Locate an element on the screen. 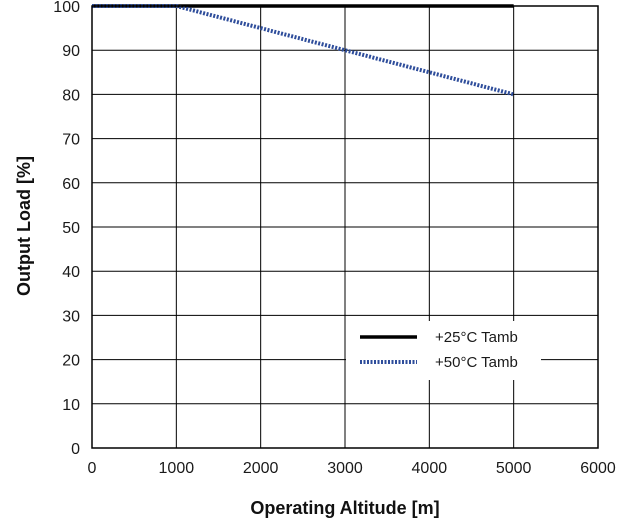 Image resolution: width=629 pixels, height=523 pixels. y-tick-label: 30 is located at coordinates (71, 316).